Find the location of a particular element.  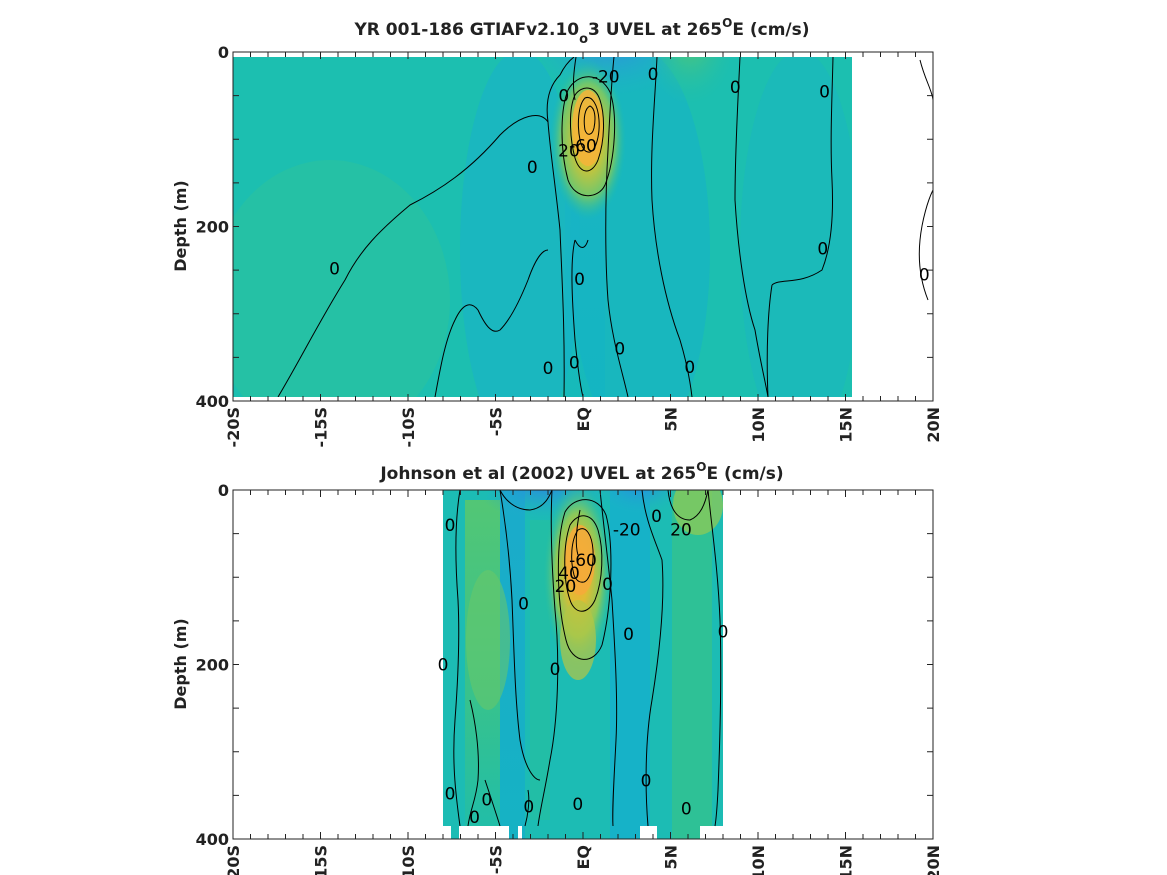

top-x-tick-label: 15N is located at coordinates (846, 425).